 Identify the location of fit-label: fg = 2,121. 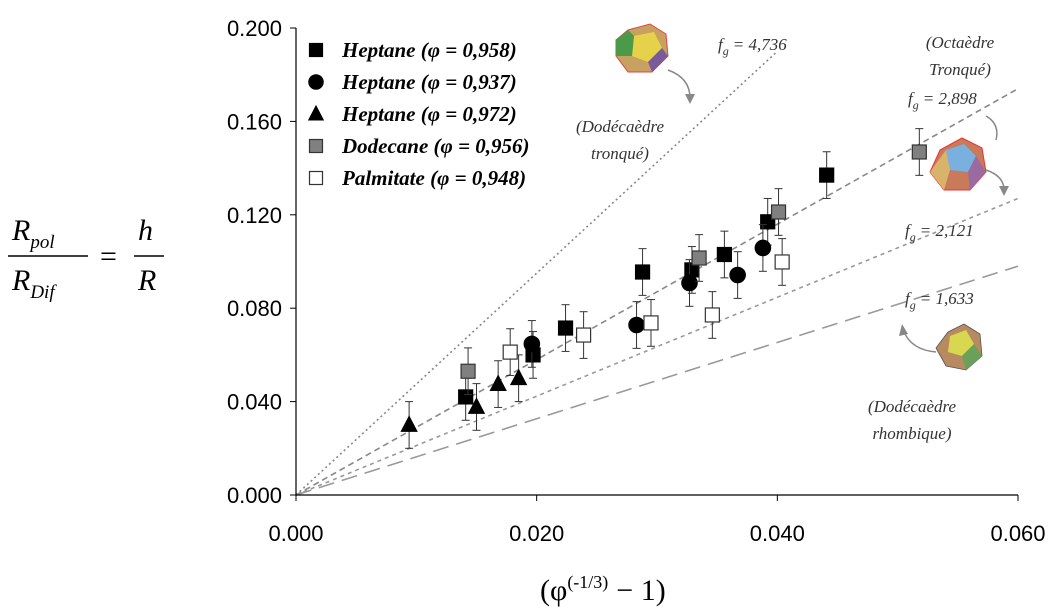
(939, 232).